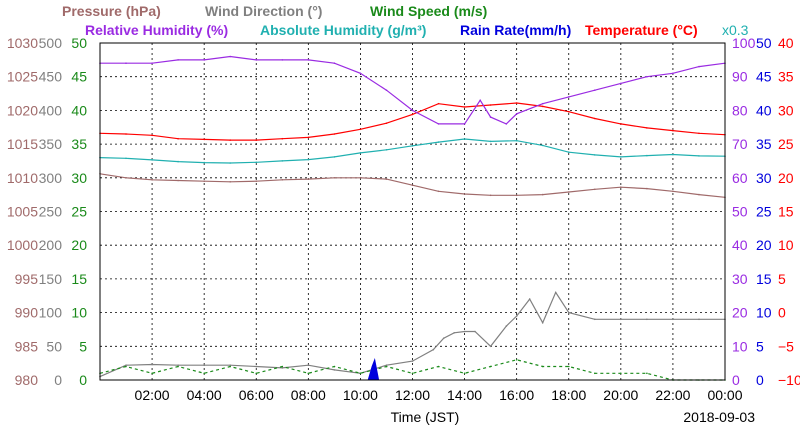 The image size is (800, 434). What do you see at coordinates (764, 279) in the screenshot?
I see `tick-label-rain-rate: 15` at bounding box center [764, 279].